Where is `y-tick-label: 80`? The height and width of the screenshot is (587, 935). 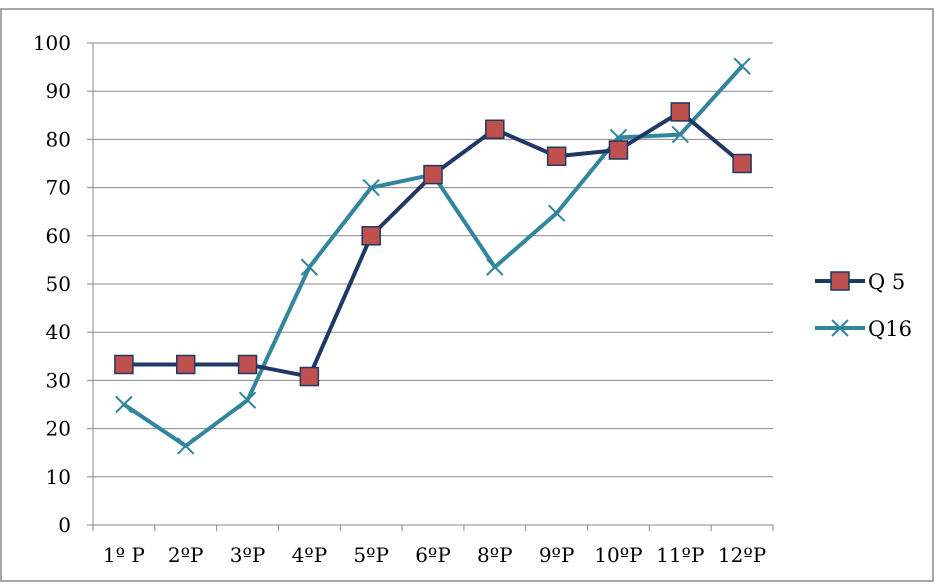 y-tick-label: 80 is located at coordinates (58, 139).